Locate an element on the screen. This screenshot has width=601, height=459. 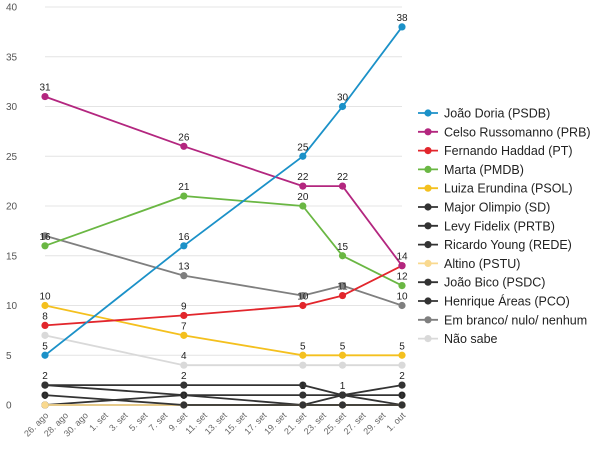
data-label: 38 is located at coordinates (402, 18).